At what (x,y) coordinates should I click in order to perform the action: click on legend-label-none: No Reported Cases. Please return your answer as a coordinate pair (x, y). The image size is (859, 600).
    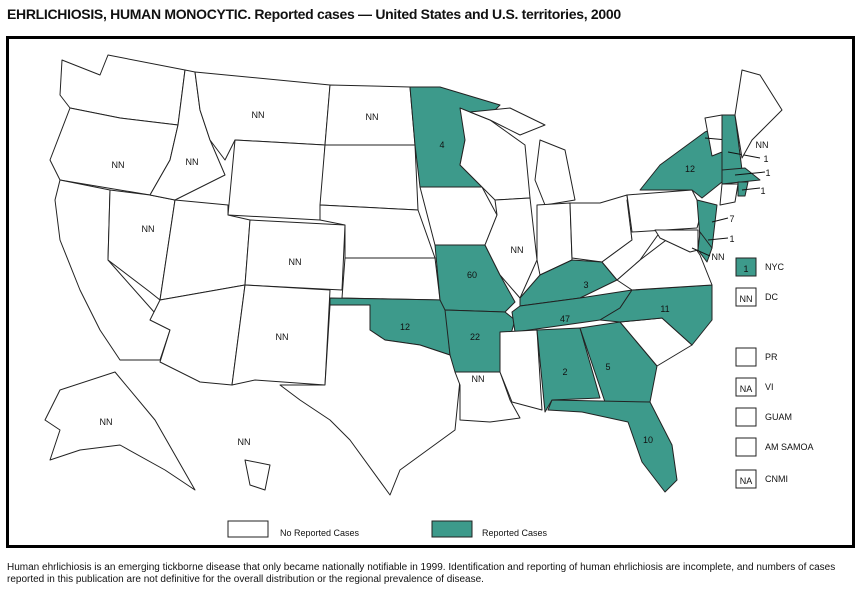
    Looking at the image, I should click on (320, 533).